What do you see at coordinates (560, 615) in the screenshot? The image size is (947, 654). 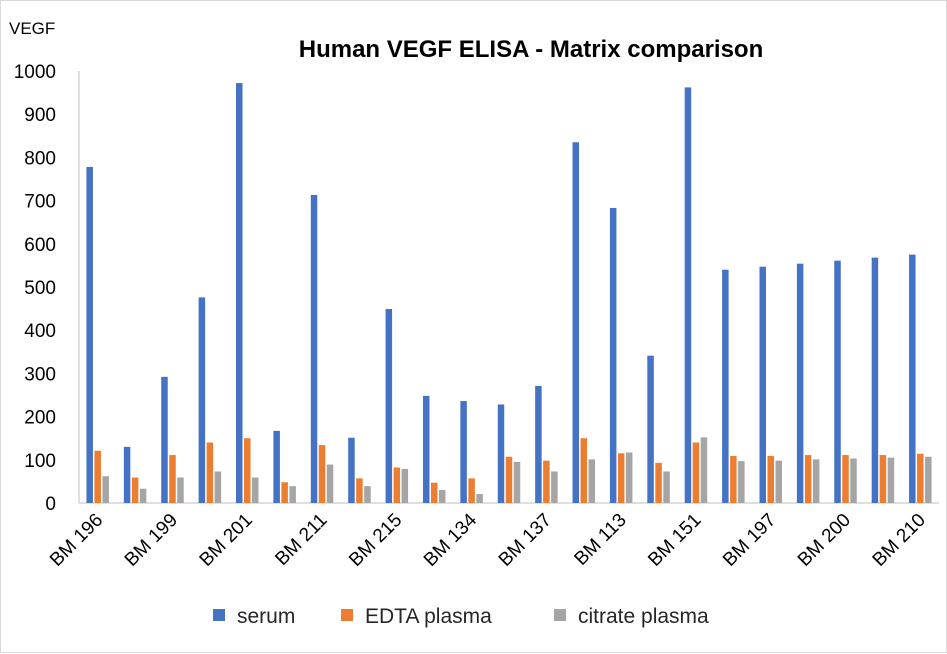 I see `legend-swatch-citrate-plasma` at bounding box center [560, 615].